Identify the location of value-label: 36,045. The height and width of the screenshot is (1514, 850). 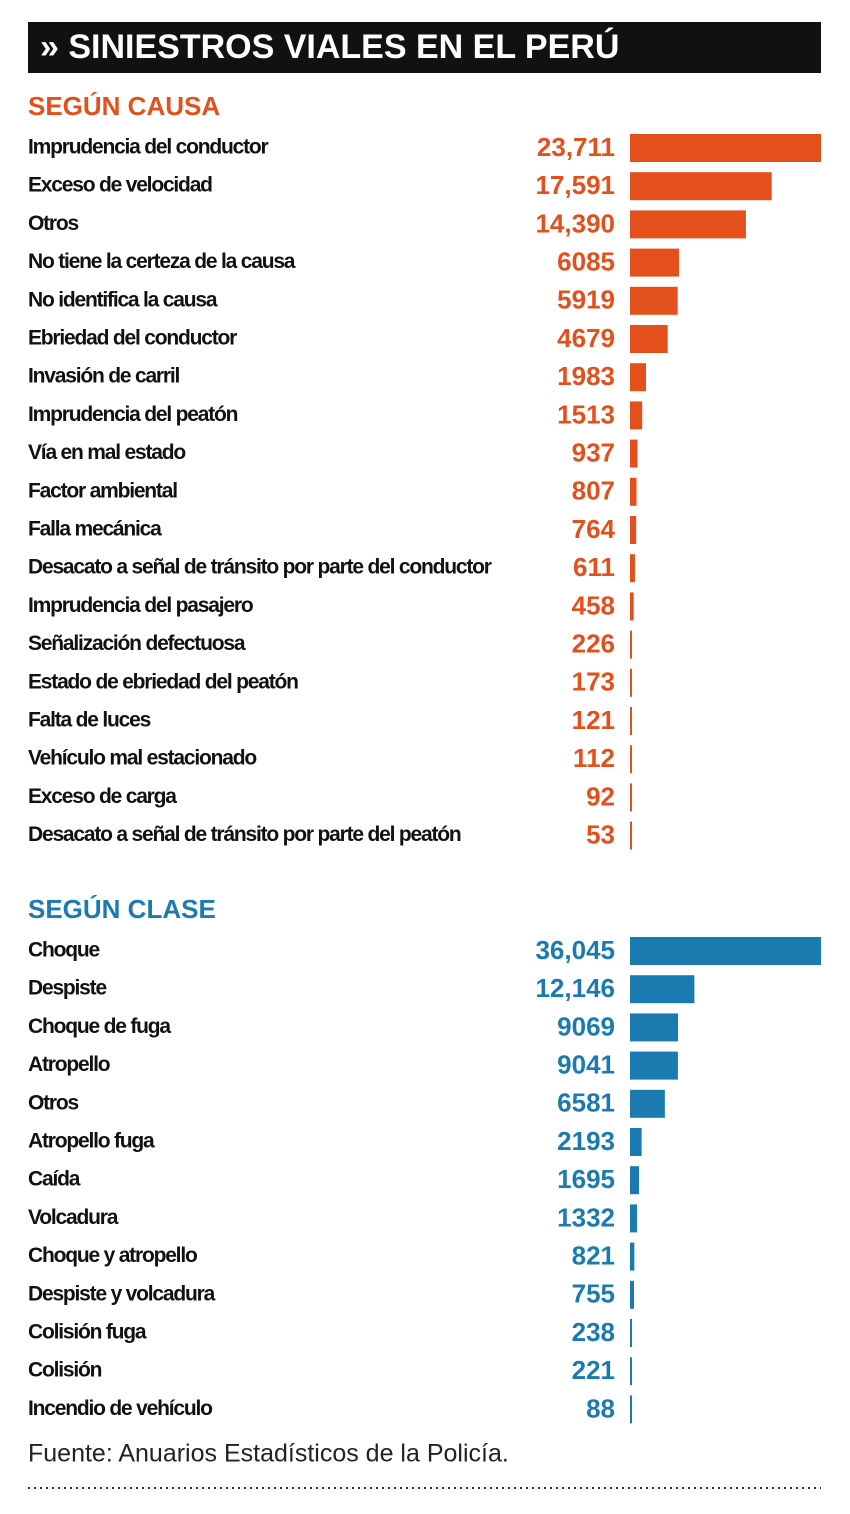
(575, 950).